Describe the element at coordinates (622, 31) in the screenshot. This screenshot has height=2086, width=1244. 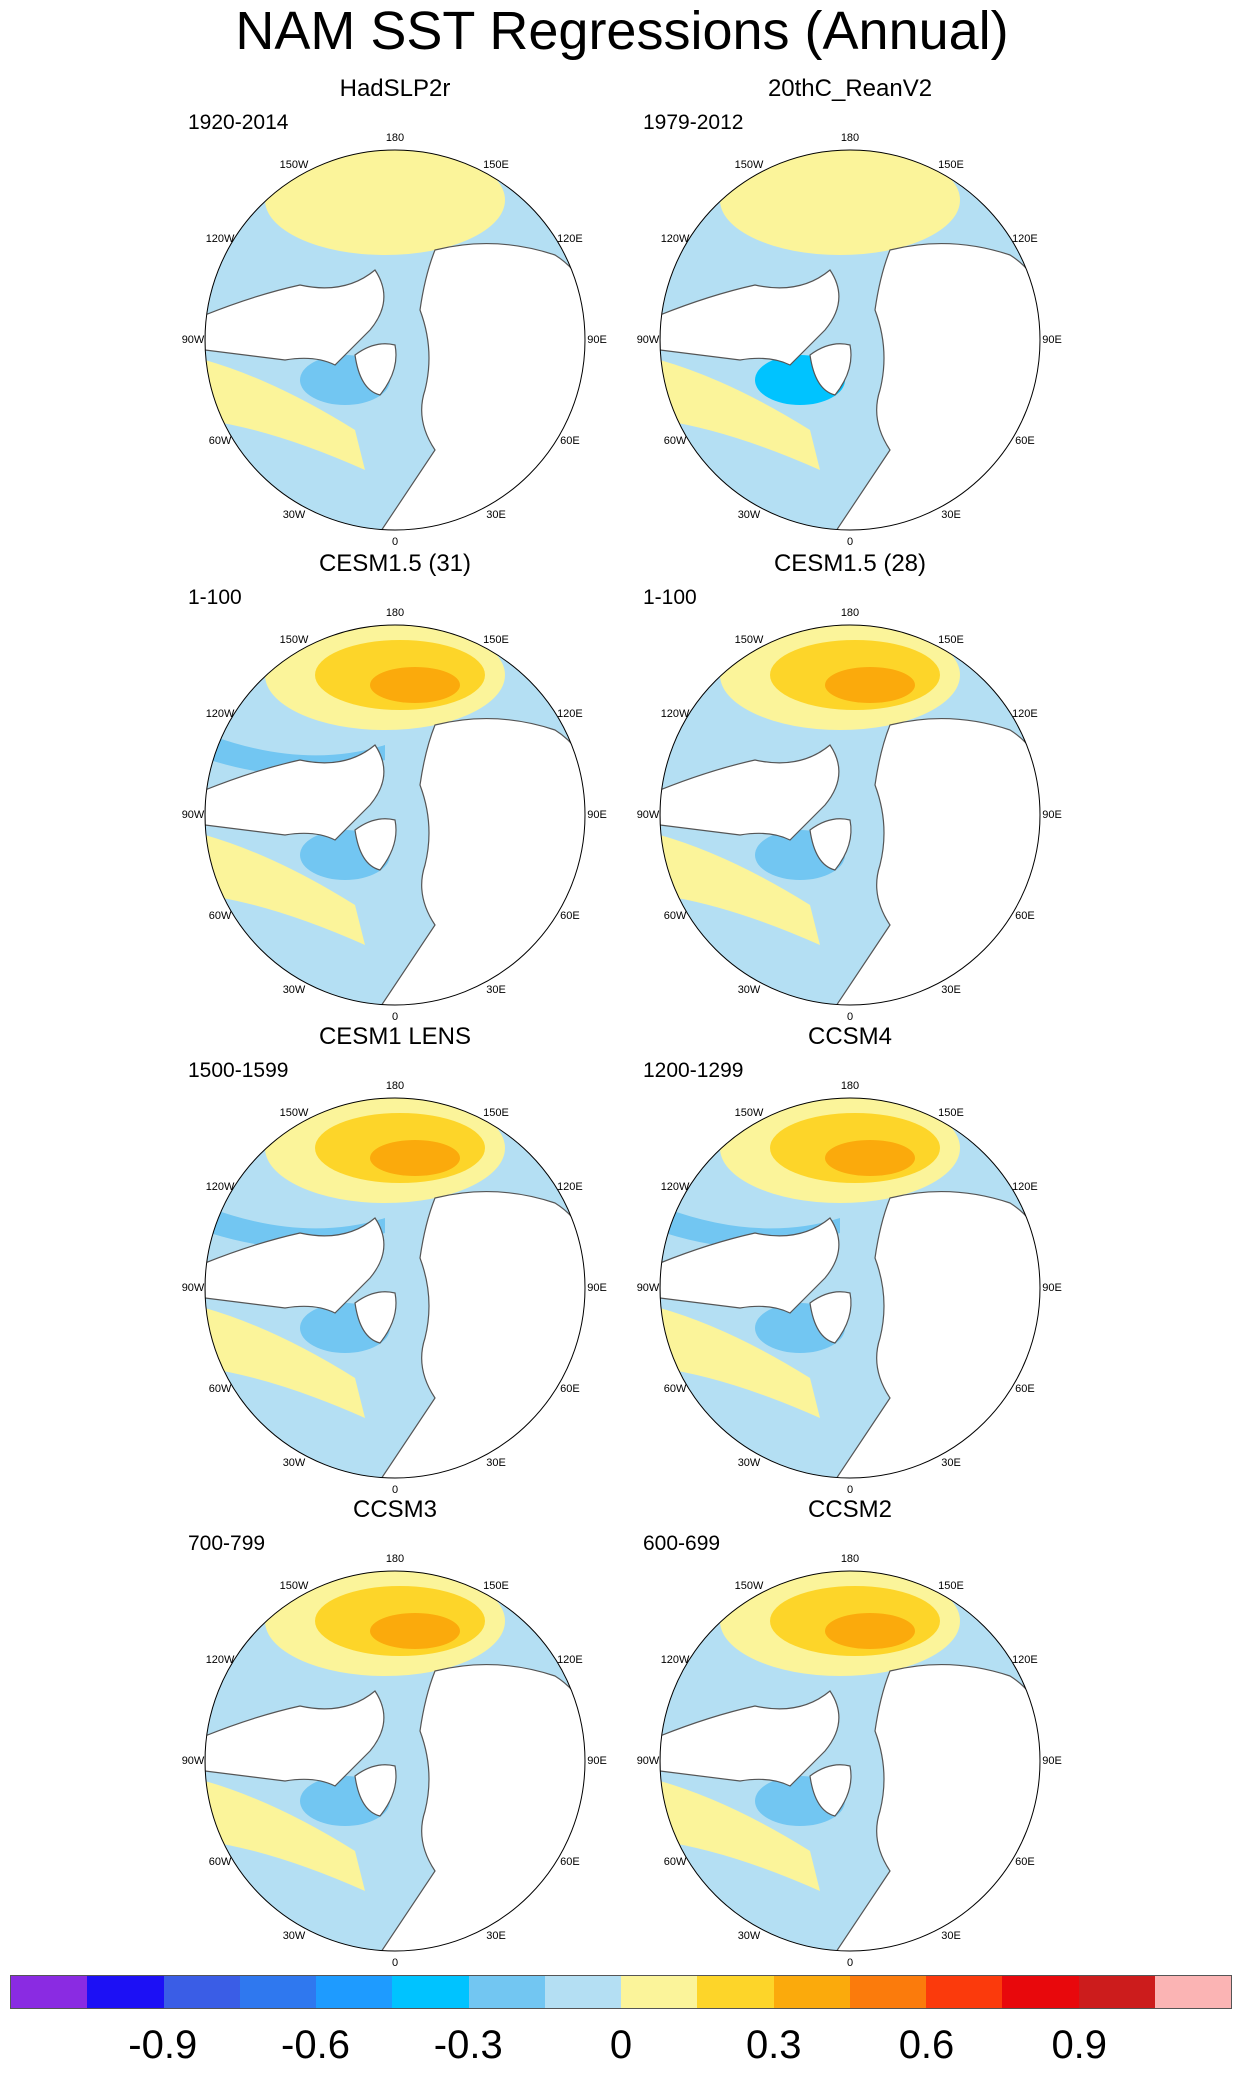
I see `figure-title: NAM SST Regressions (Annual)` at that location.